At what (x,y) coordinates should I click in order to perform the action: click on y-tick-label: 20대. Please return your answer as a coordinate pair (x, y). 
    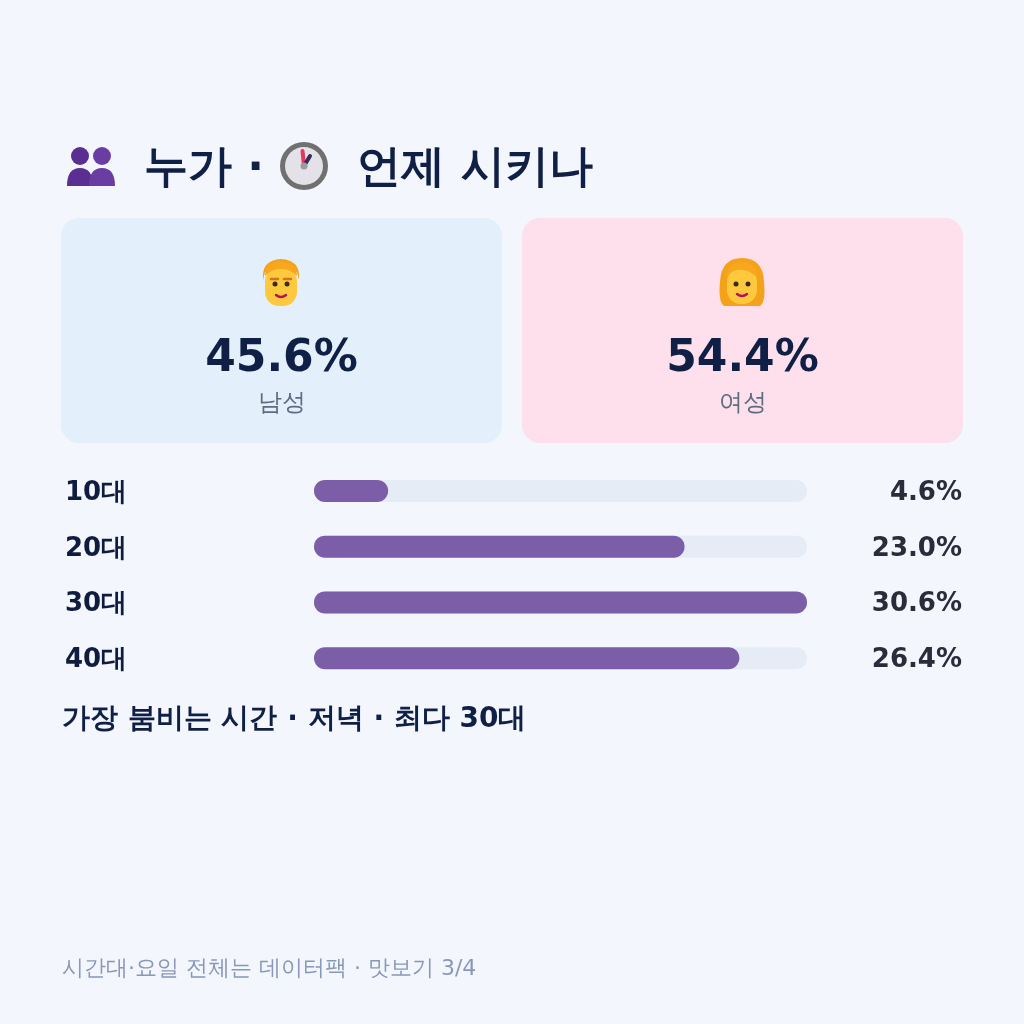
    Looking at the image, I should click on (96, 546).